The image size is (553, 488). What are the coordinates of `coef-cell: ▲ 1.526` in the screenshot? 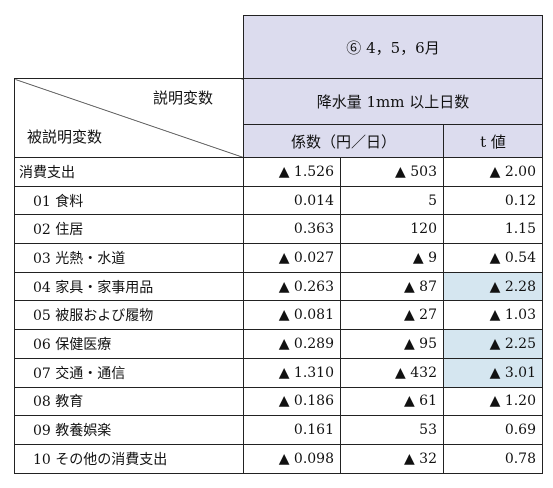 It's located at (292, 172).